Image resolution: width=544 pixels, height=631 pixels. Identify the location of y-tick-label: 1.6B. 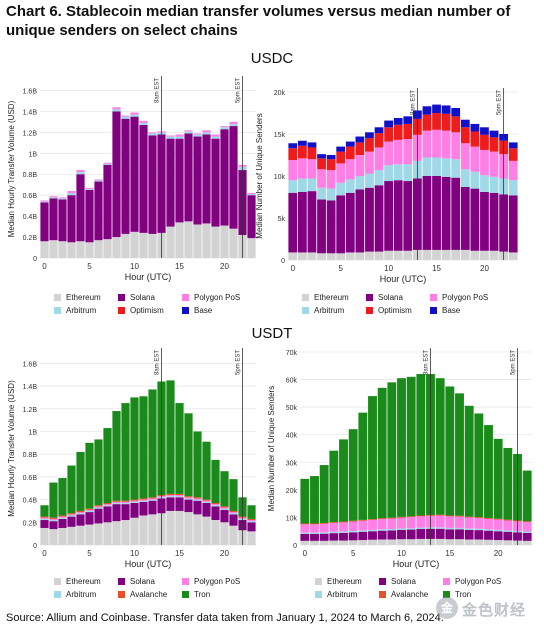
(30, 91).